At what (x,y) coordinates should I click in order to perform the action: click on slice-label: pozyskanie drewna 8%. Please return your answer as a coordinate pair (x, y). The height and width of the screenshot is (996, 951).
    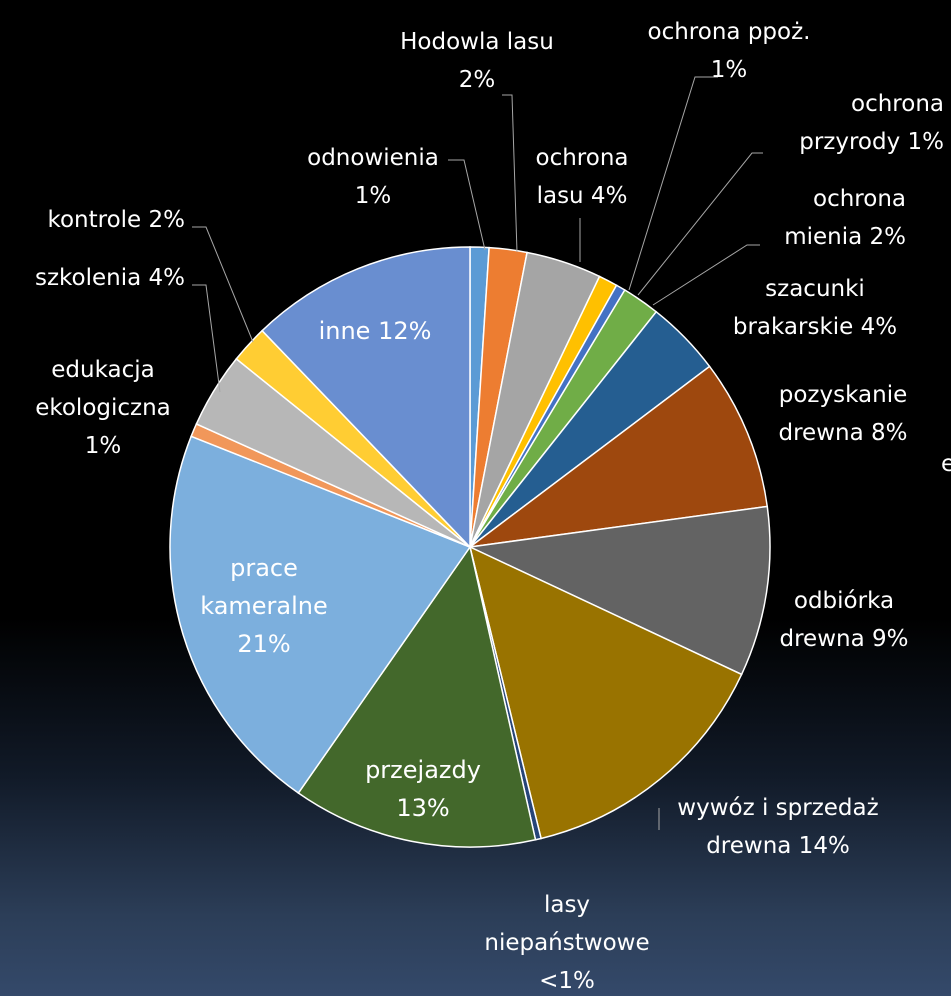
    Looking at the image, I should click on (843, 414).